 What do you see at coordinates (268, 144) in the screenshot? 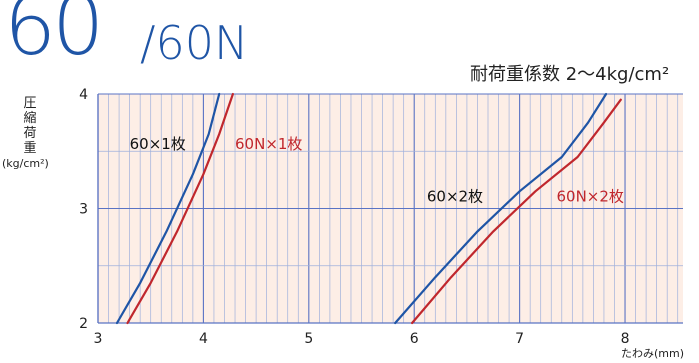
I see `series-label-2: 60N×1枚` at bounding box center [268, 144].